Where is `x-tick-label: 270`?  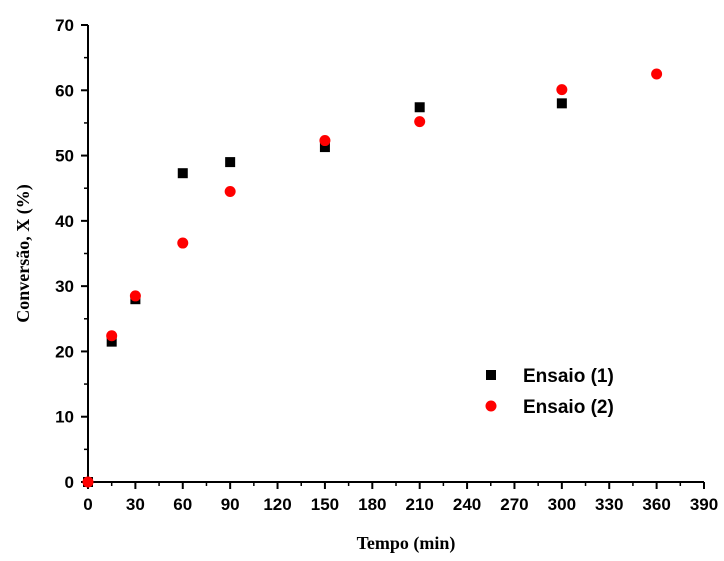
x-tick-label: 270 is located at coordinates (514, 504).